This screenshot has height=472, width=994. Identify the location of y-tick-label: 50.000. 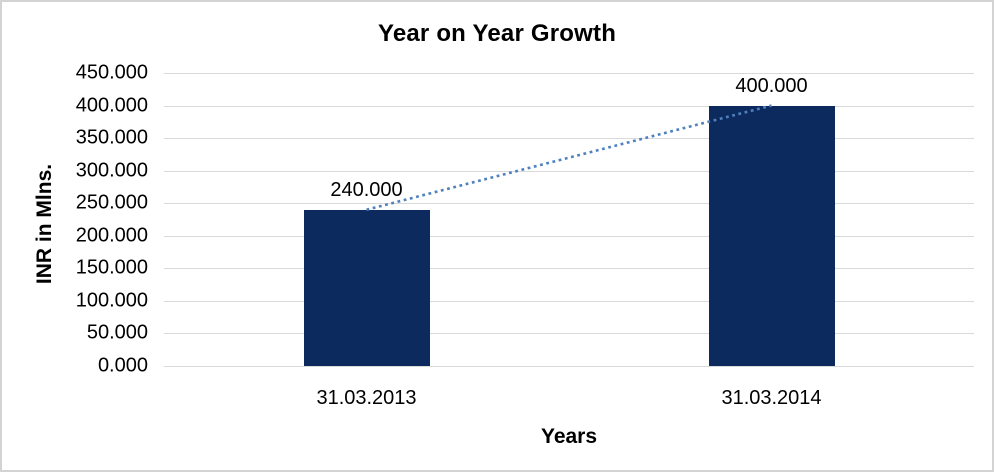
(117, 332).